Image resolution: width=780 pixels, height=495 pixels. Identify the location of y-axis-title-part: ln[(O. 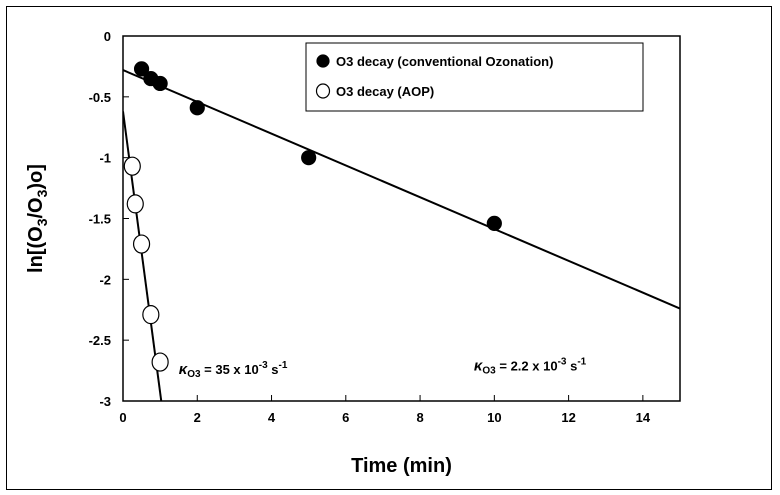
(36, 249).